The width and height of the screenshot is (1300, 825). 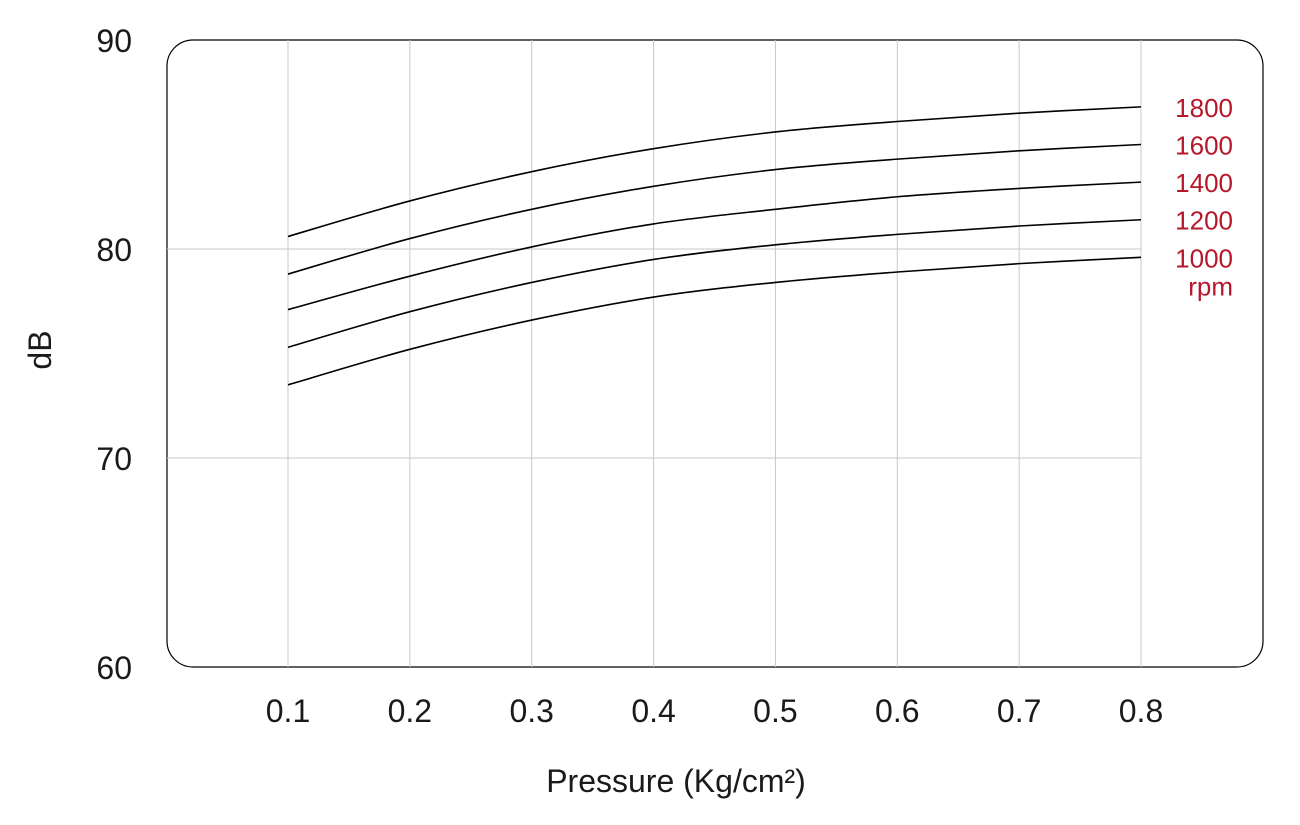 What do you see at coordinates (1204, 221) in the screenshot?
I see `series-label-1200: 1200` at bounding box center [1204, 221].